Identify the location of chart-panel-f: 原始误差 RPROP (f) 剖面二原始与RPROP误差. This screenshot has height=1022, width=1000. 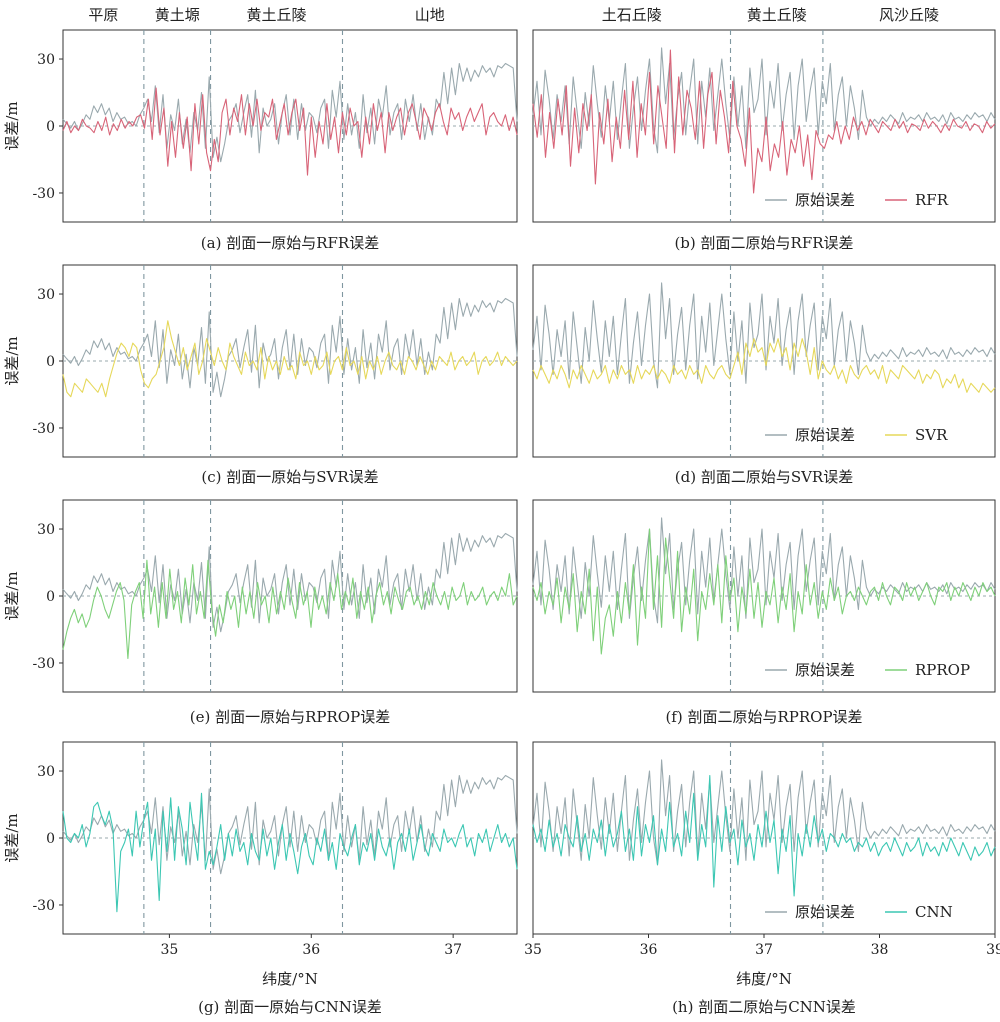
(764, 612).